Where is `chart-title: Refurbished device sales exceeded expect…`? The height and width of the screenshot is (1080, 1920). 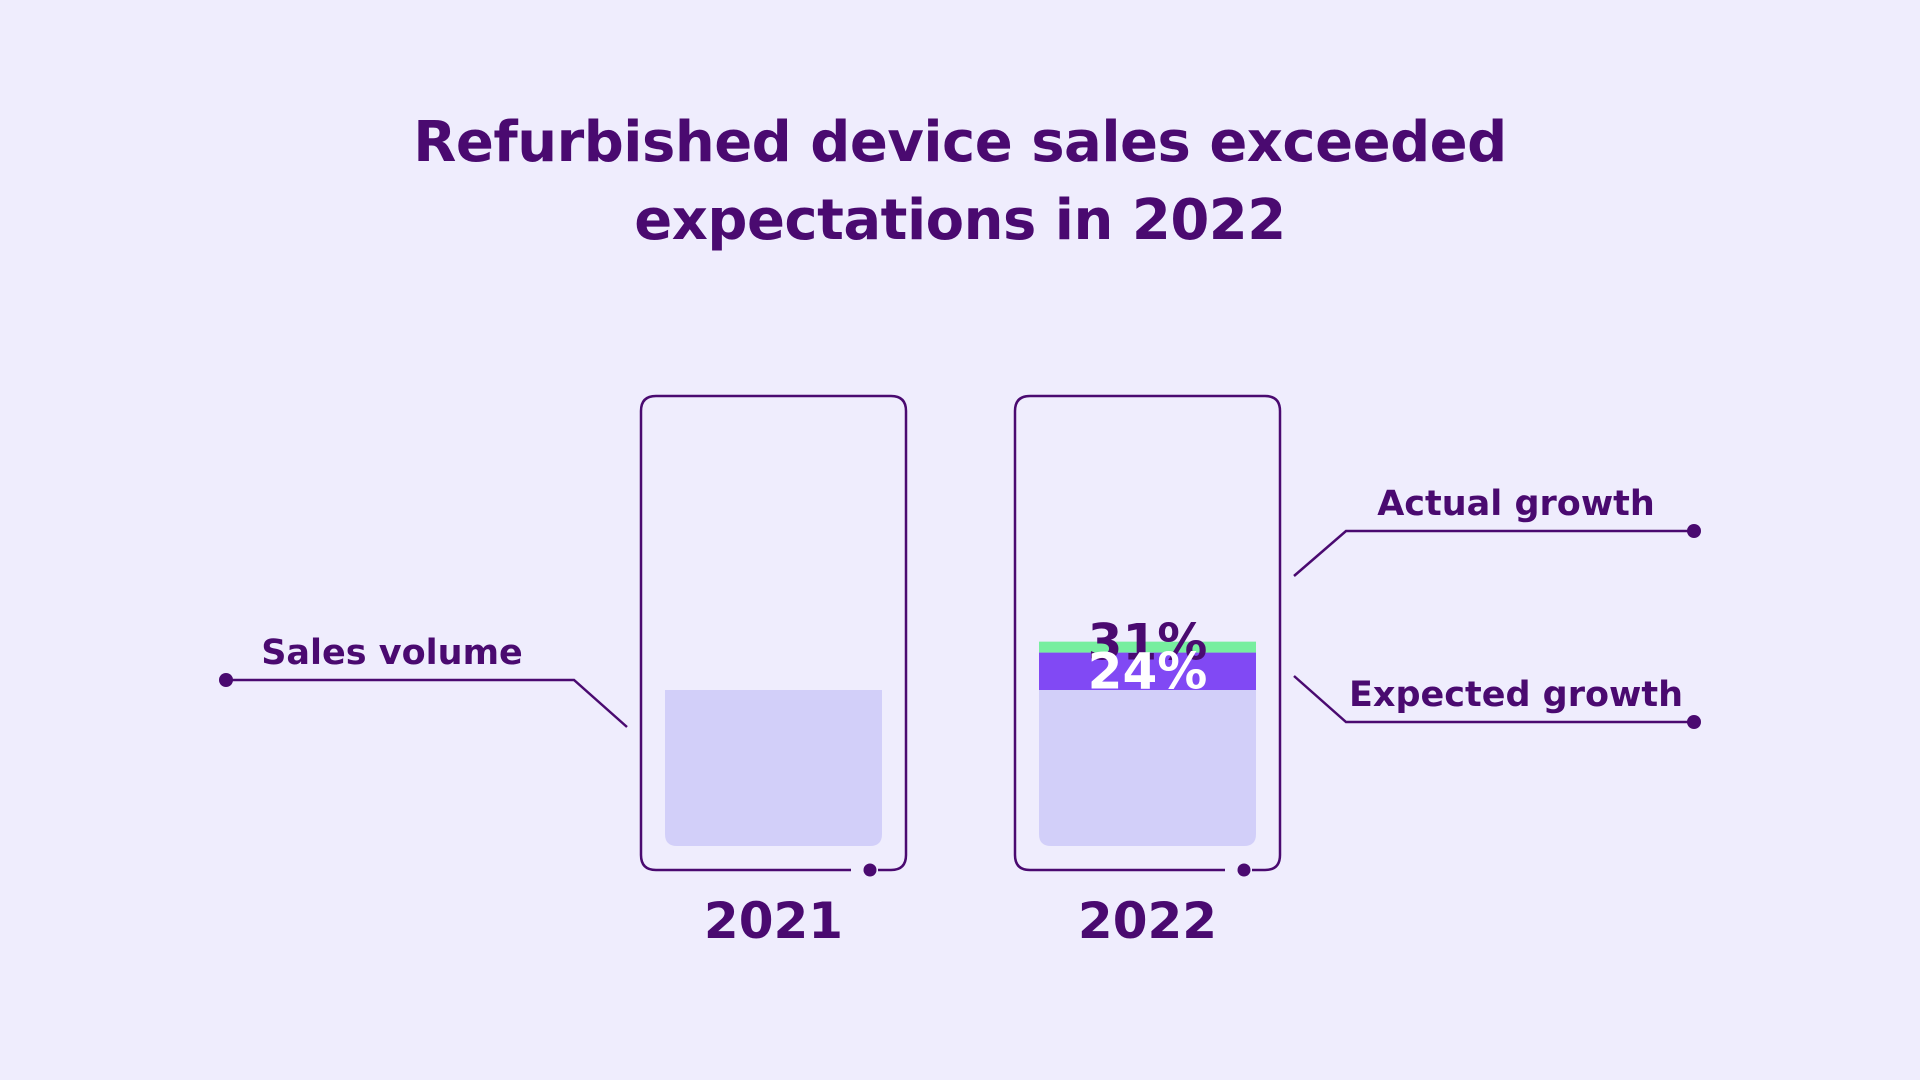
chart-title: Refurbished device sales exceeded expect… is located at coordinates (960, 182).